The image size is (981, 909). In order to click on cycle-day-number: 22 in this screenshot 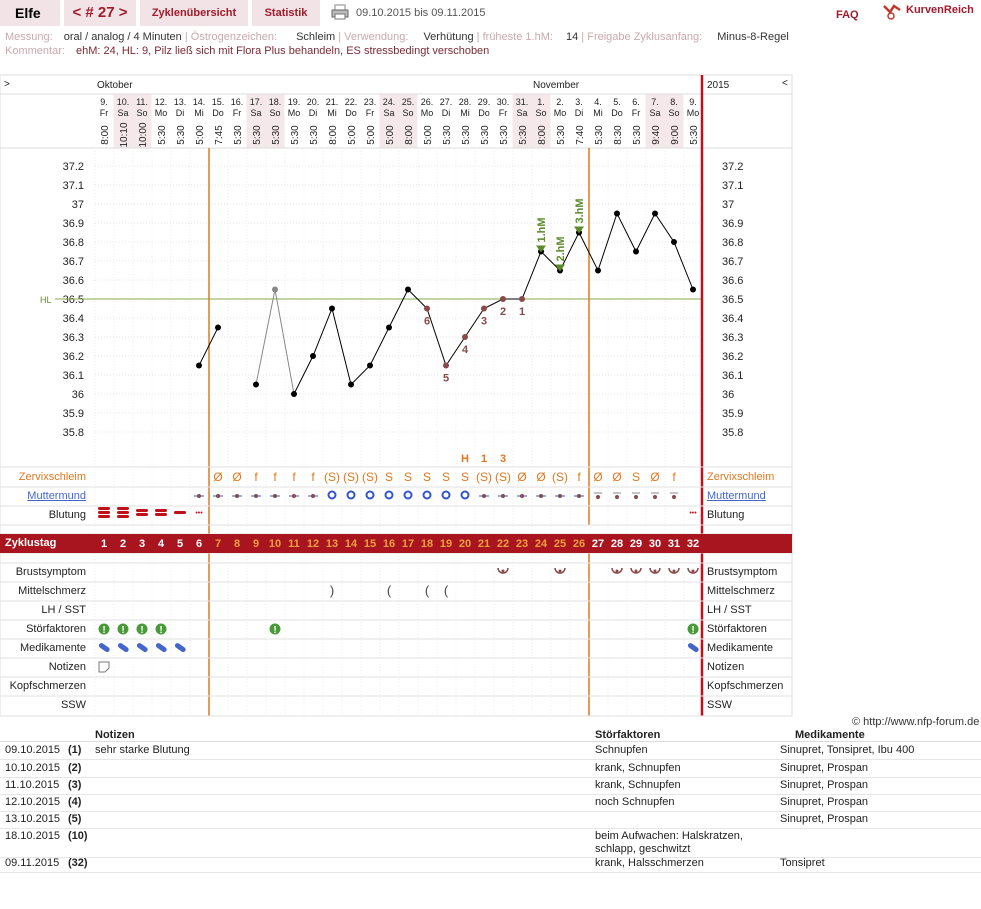, I will do `click(503, 544)`.